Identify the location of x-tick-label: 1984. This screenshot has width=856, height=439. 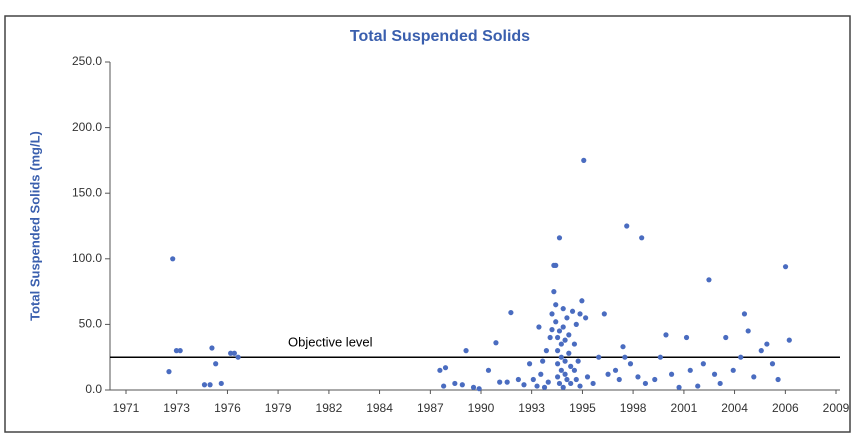
(379, 408).